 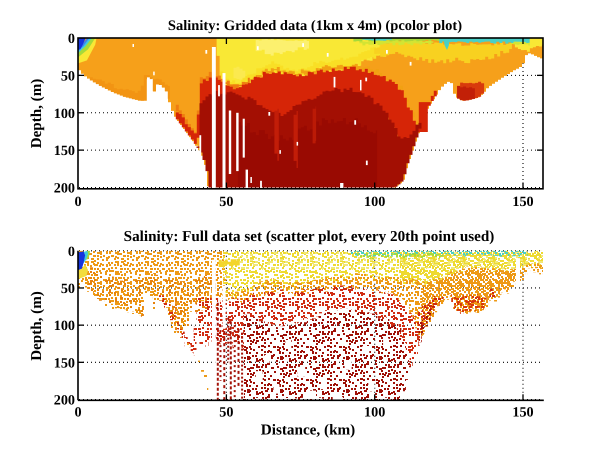 What do you see at coordinates (308, 430) in the screenshot?
I see `svg-text: Distance, (km)` at bounding box center [308, 430].